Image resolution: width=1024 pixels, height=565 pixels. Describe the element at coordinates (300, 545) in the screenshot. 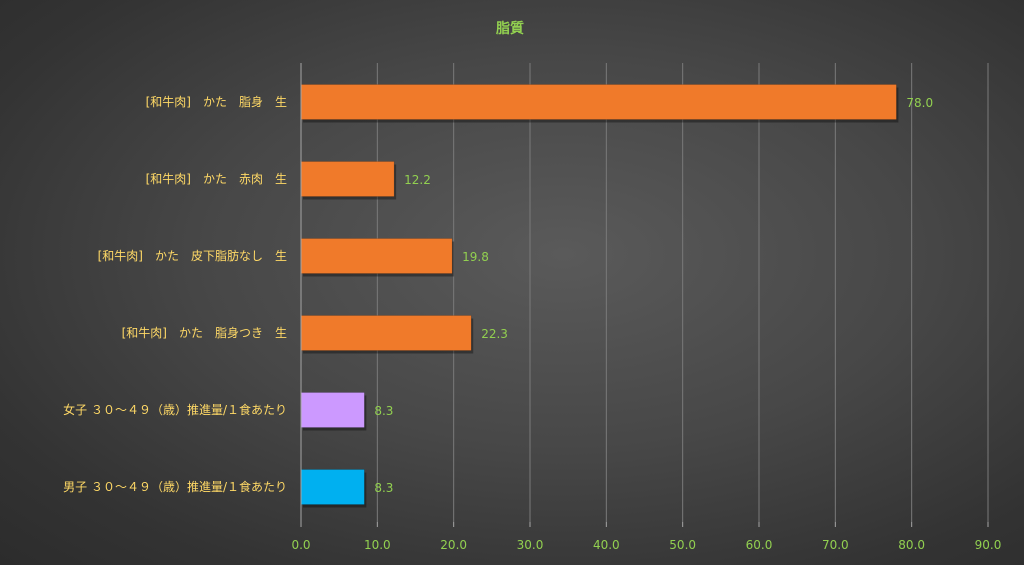

I see `x-tick-label: 0.0` at that location.